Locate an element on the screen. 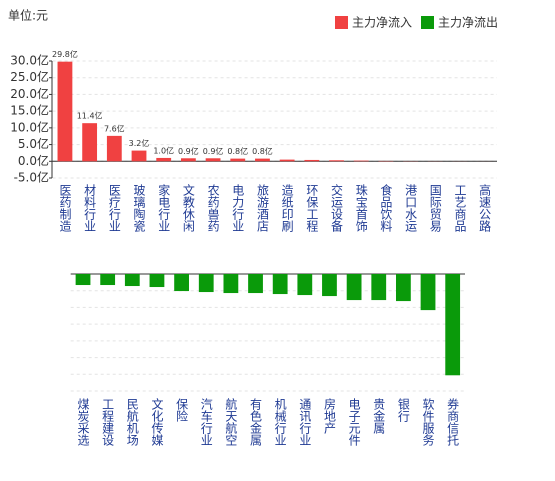 The height and width of the screenshot is (481, 555). y-tick-label: 15.0亿 is located at coordinates (29, 110).